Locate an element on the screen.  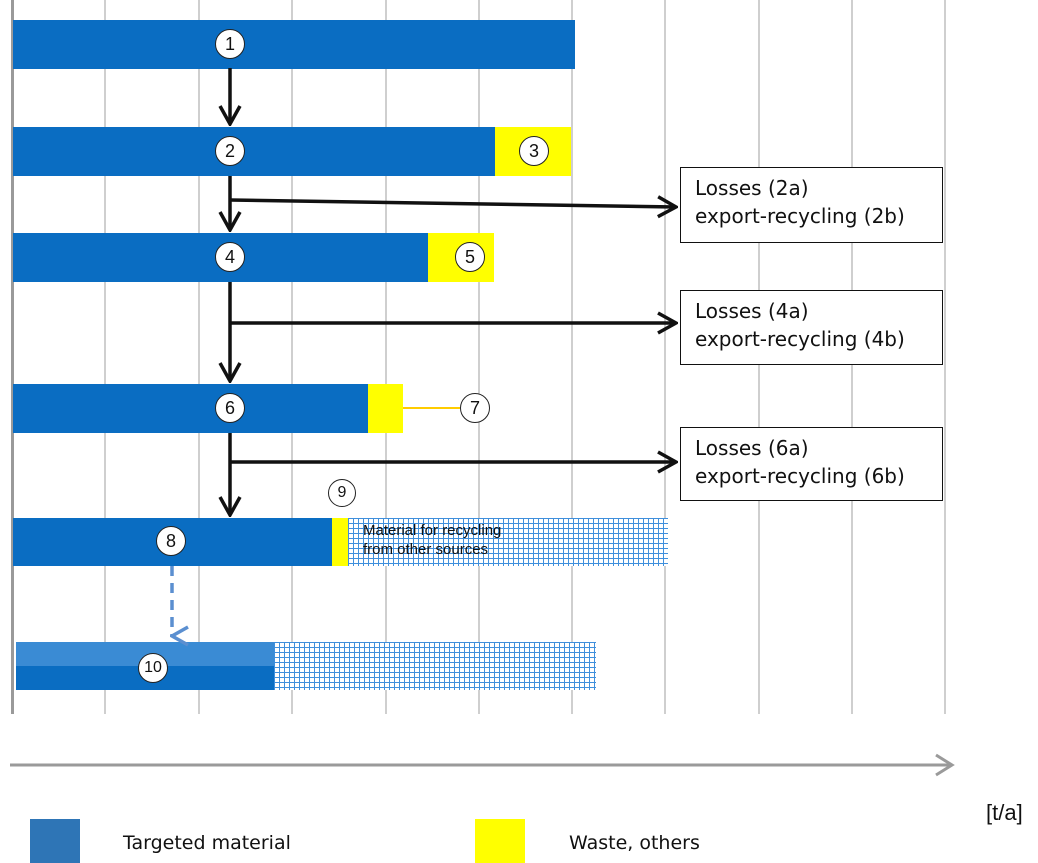
bar-10-hatch is located at coordinates (435, 666).